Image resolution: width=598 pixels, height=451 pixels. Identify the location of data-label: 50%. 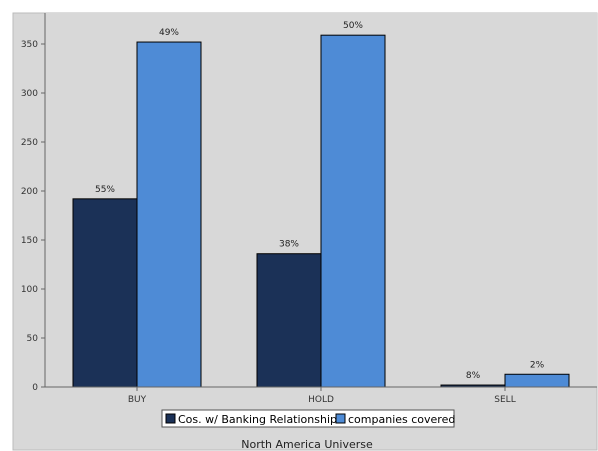
(353, 26).